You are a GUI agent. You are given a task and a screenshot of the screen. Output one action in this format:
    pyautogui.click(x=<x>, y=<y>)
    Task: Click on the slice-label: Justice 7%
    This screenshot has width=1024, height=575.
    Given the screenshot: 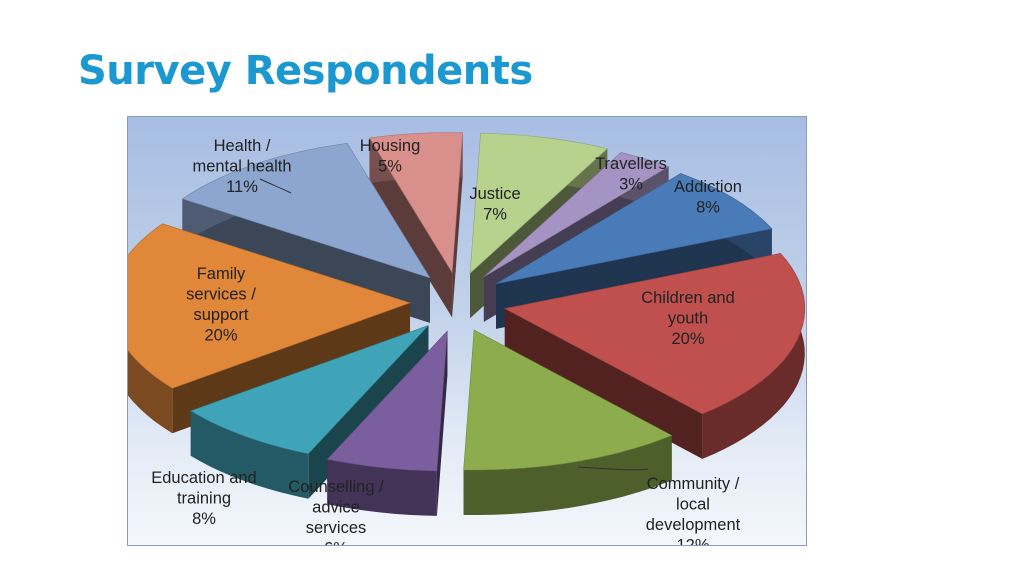 What is the action you would take?
    pyautogui.click(x=494, y=204)
    